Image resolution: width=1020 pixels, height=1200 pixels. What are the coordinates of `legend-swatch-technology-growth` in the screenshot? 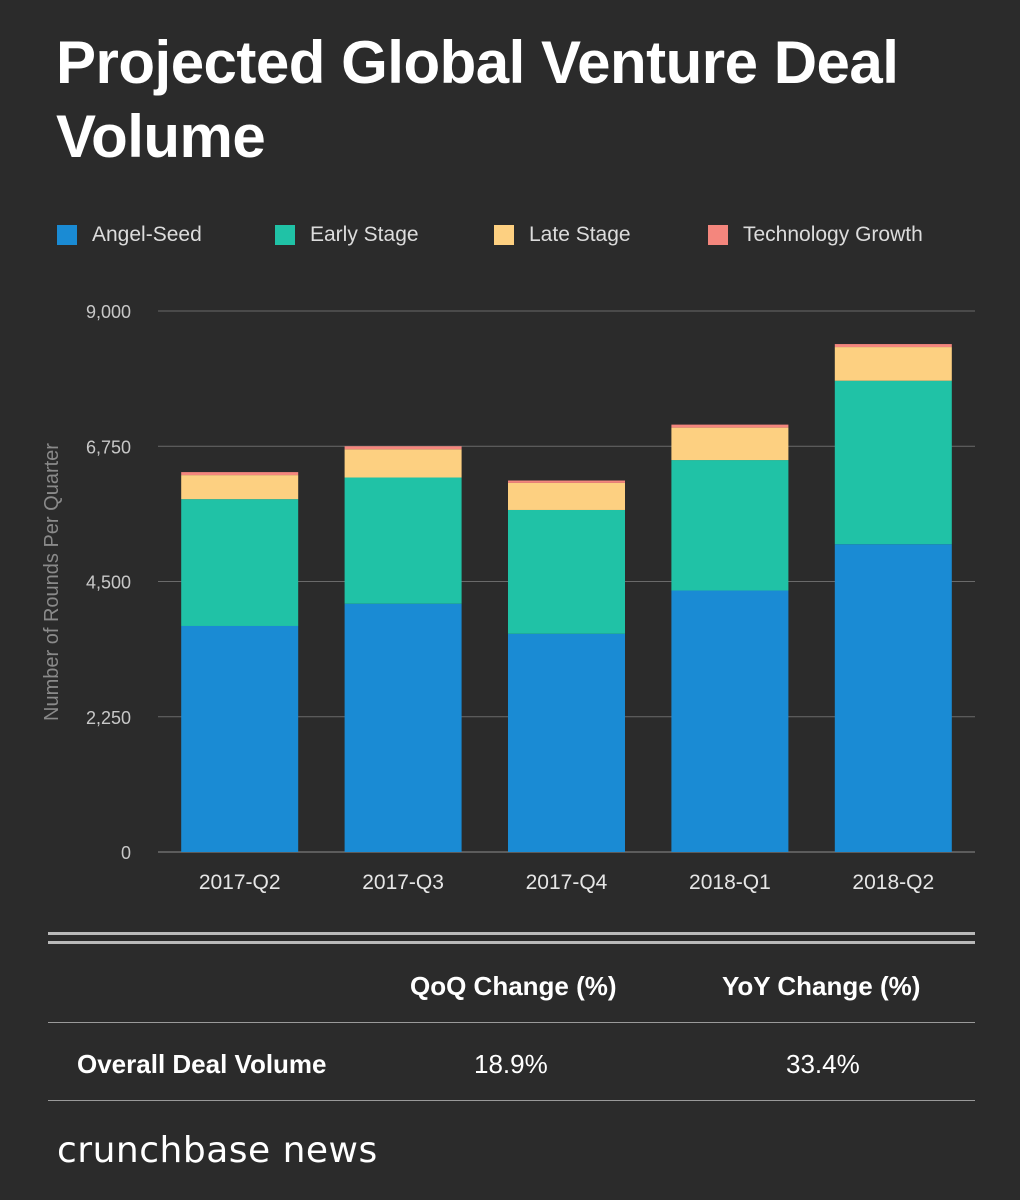 It's located at (718, 235).